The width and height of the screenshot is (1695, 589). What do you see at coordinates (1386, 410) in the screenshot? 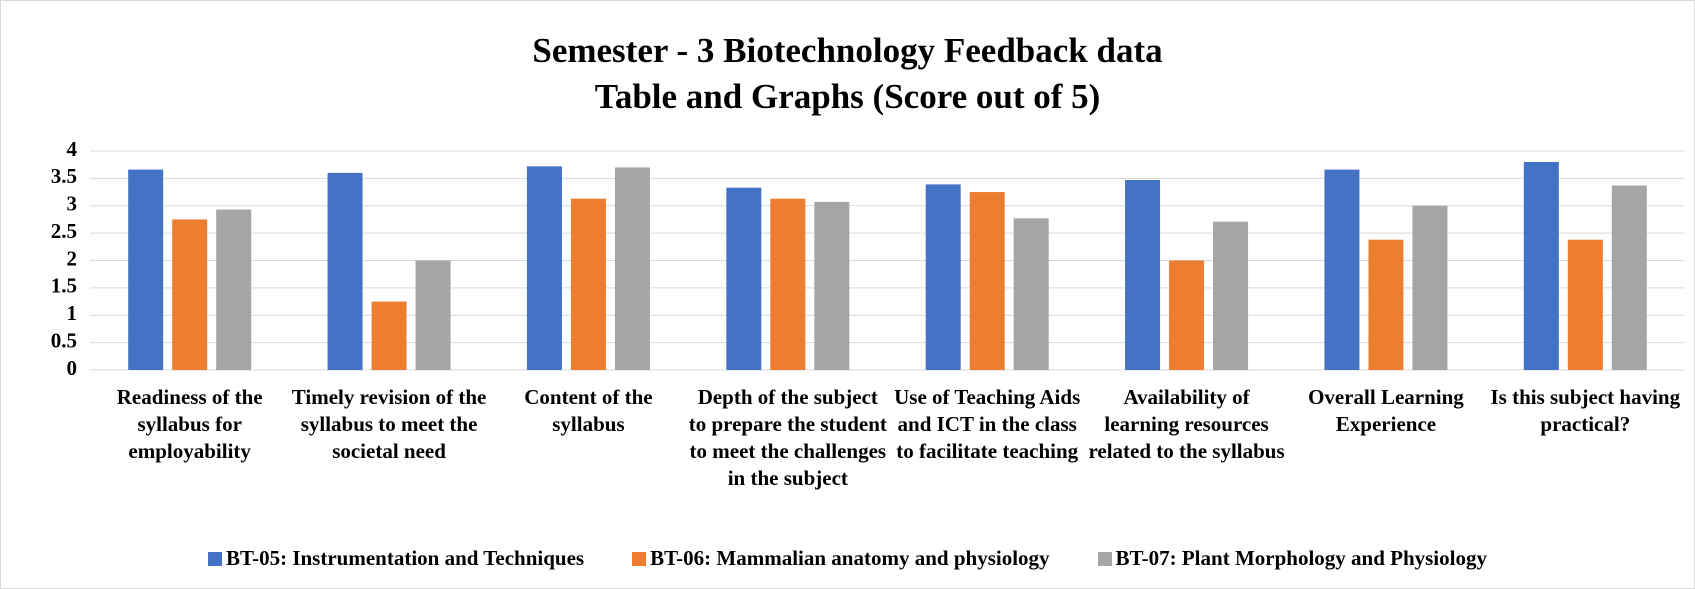
I see `x-tick-label: Overall Learning Experience` at bounding box center [1386, 410].